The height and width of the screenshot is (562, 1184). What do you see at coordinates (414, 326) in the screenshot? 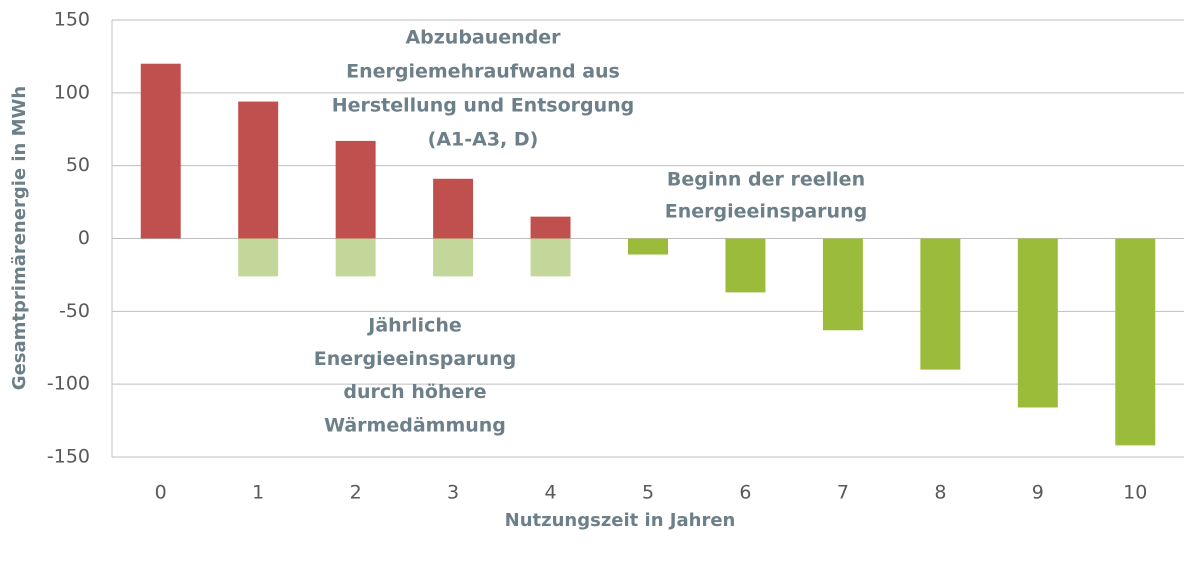
I see `annotation: Jährliche` at bounding box center [414, 326].